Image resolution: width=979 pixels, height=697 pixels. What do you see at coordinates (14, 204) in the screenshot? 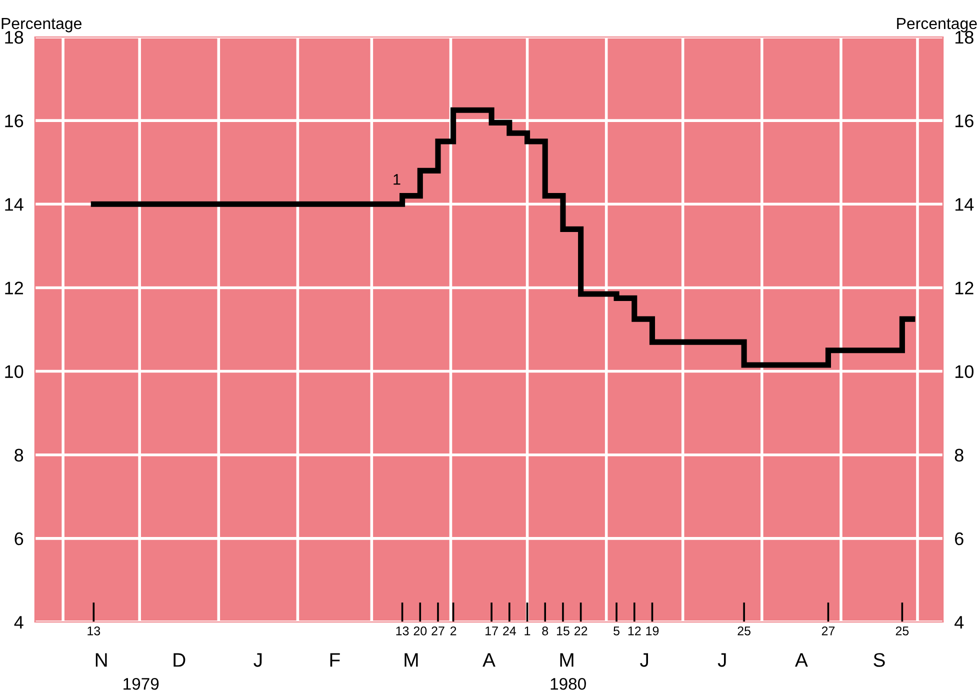
I see `y-tick-label: 14` at bounding box center [14, 204].